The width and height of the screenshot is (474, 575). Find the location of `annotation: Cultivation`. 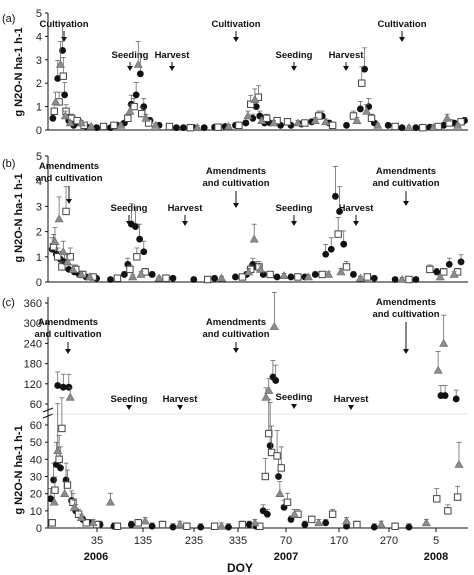

annotation: Cultivation is located at coordinates (63, 24).